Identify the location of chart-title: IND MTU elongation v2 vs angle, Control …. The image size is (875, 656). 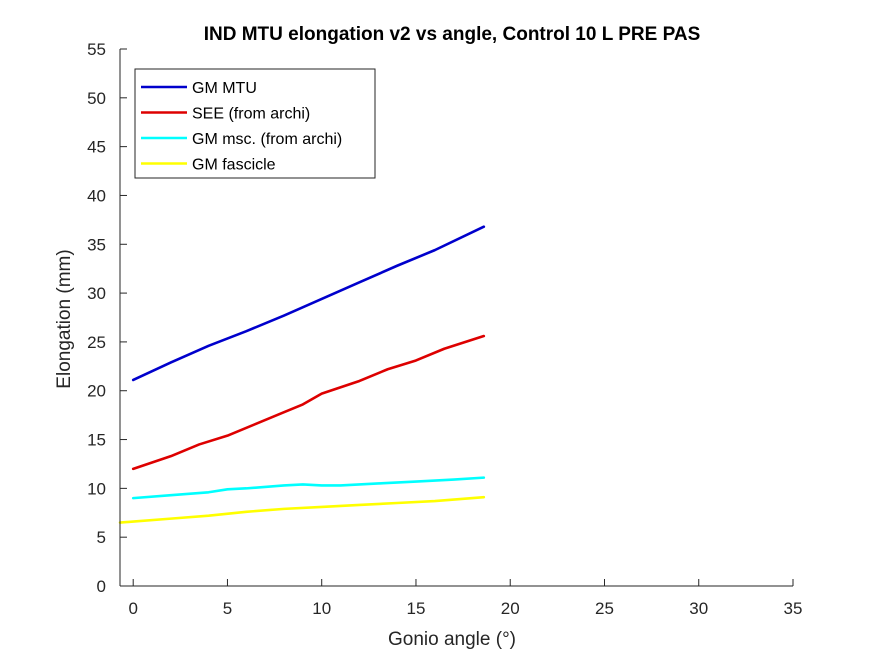
(452, 34).